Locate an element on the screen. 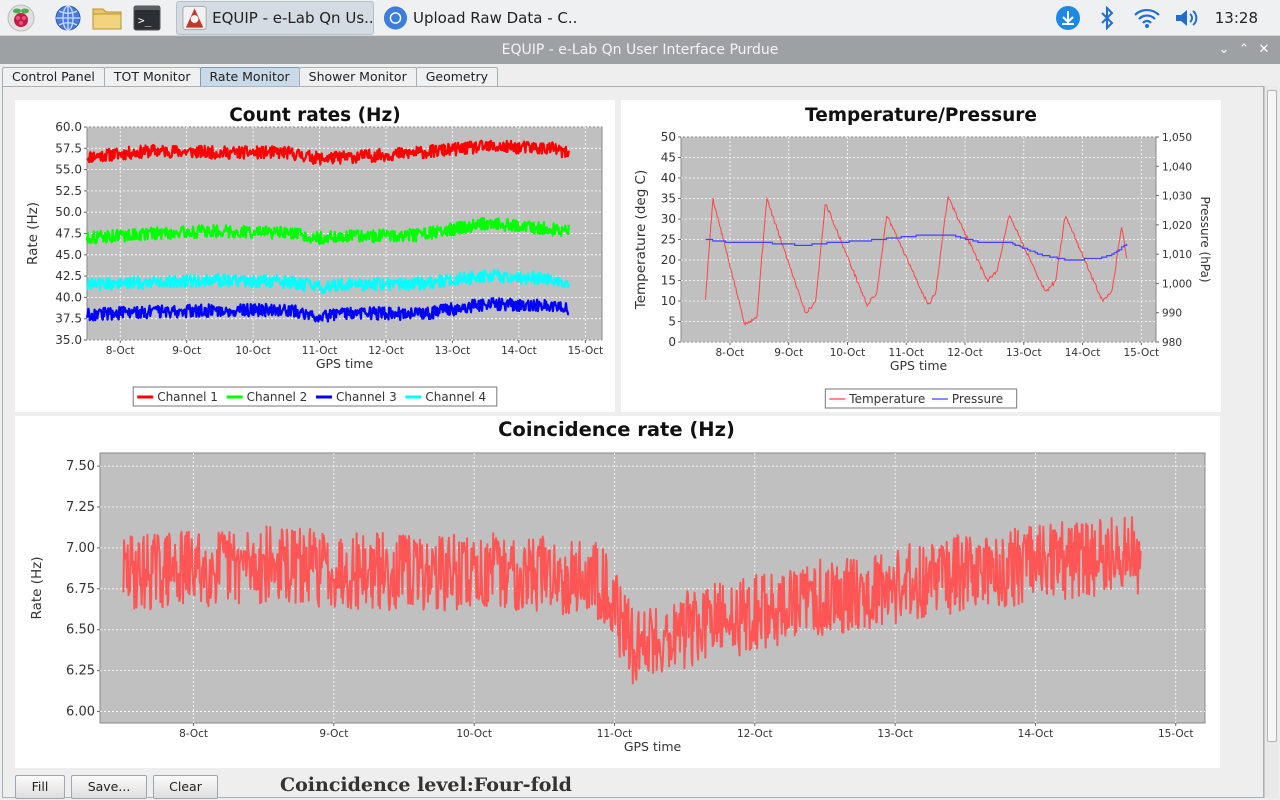 This screenshot has height=800, width=1280. series-line-temperature is located at coordinates (916, 261).